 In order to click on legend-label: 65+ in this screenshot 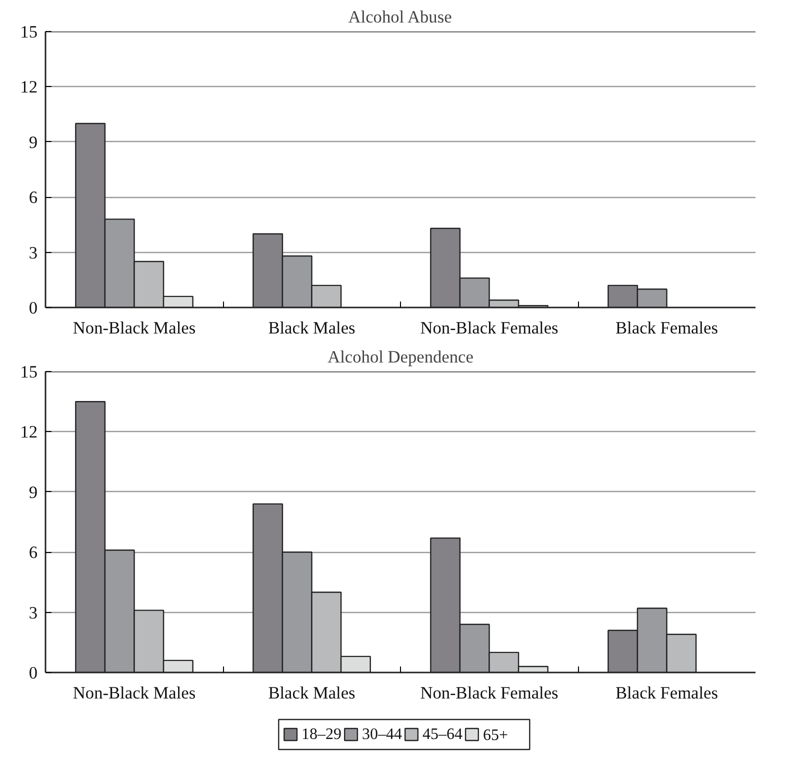, I will do `click(495, 735)`.